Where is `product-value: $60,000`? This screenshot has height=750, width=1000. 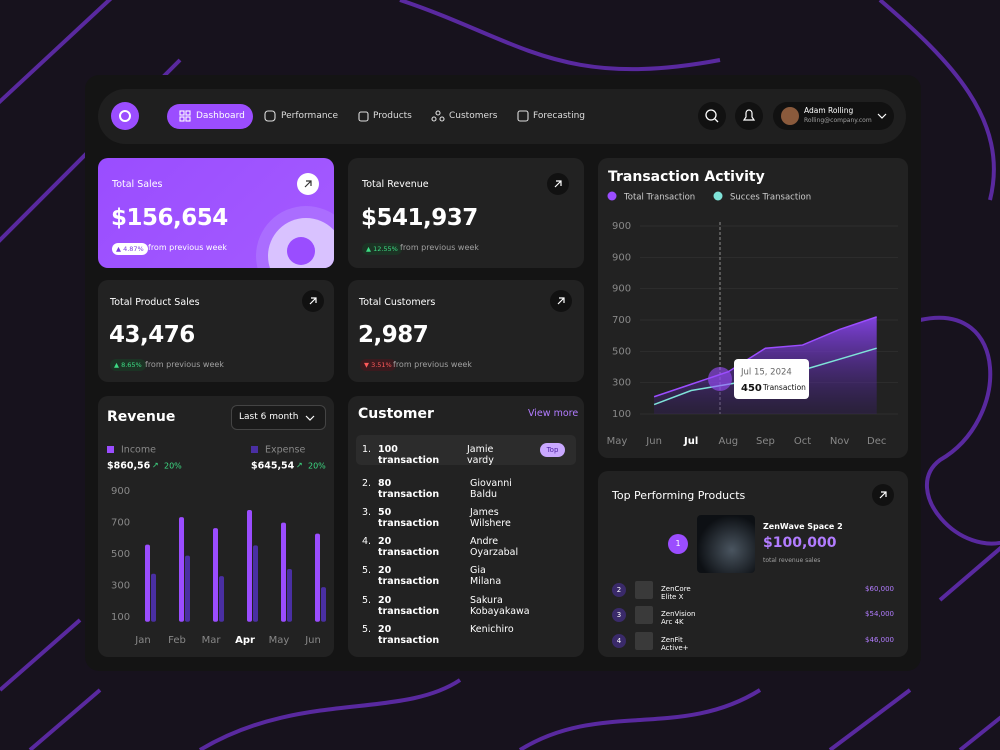
product-value: $60,000 is located at coordinates (879, 589).